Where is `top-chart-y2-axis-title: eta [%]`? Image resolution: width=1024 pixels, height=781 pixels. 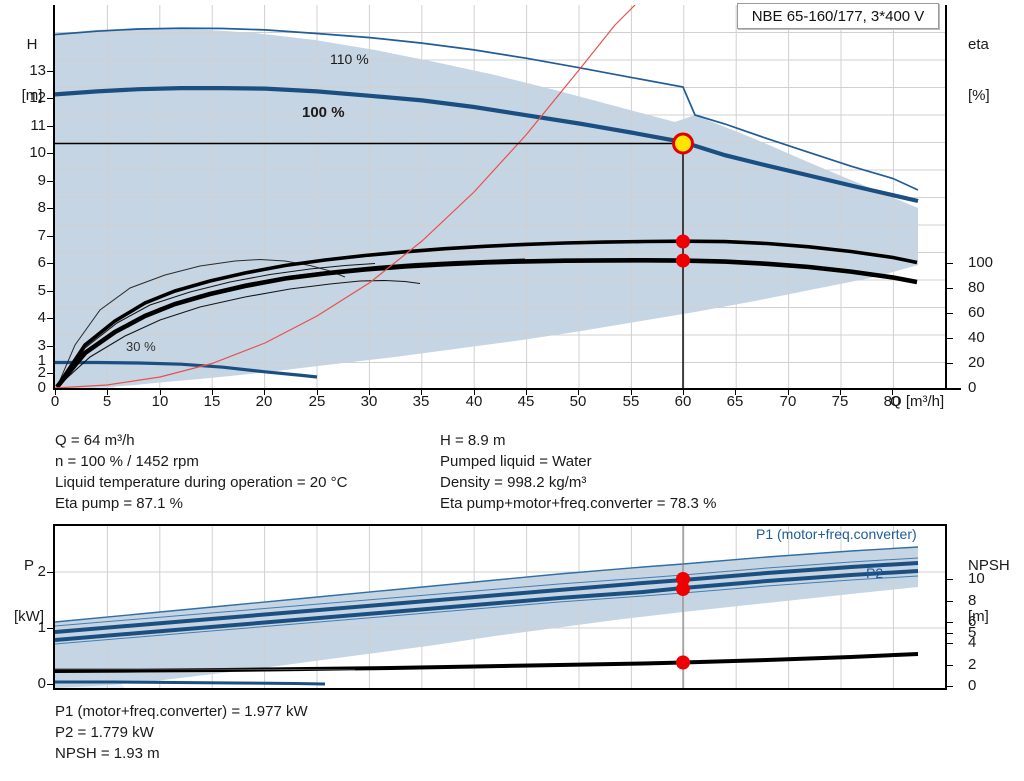 top-chart-y2-axis-title: eta [%] is located at coordinates (993, 70).